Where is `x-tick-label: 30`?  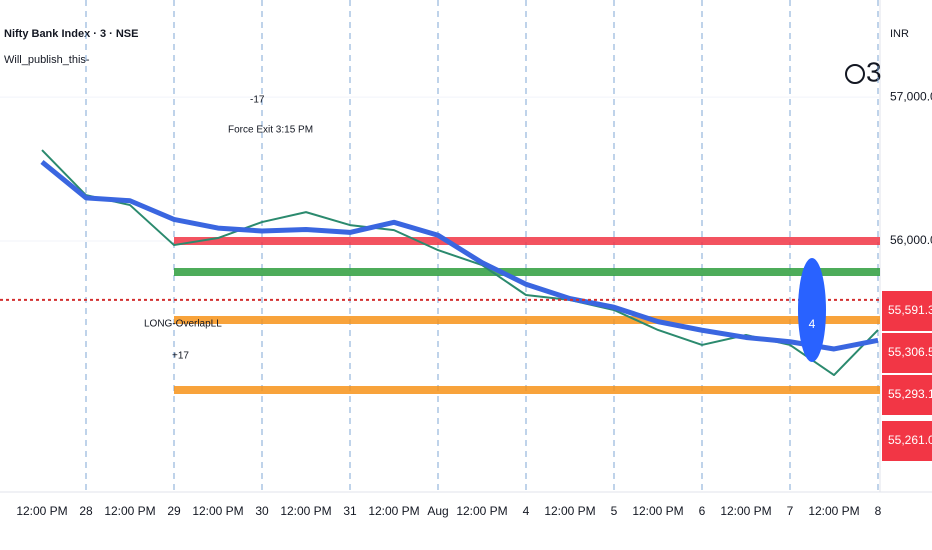 x-tick-label: 30 is located at coordinates (262, 511).